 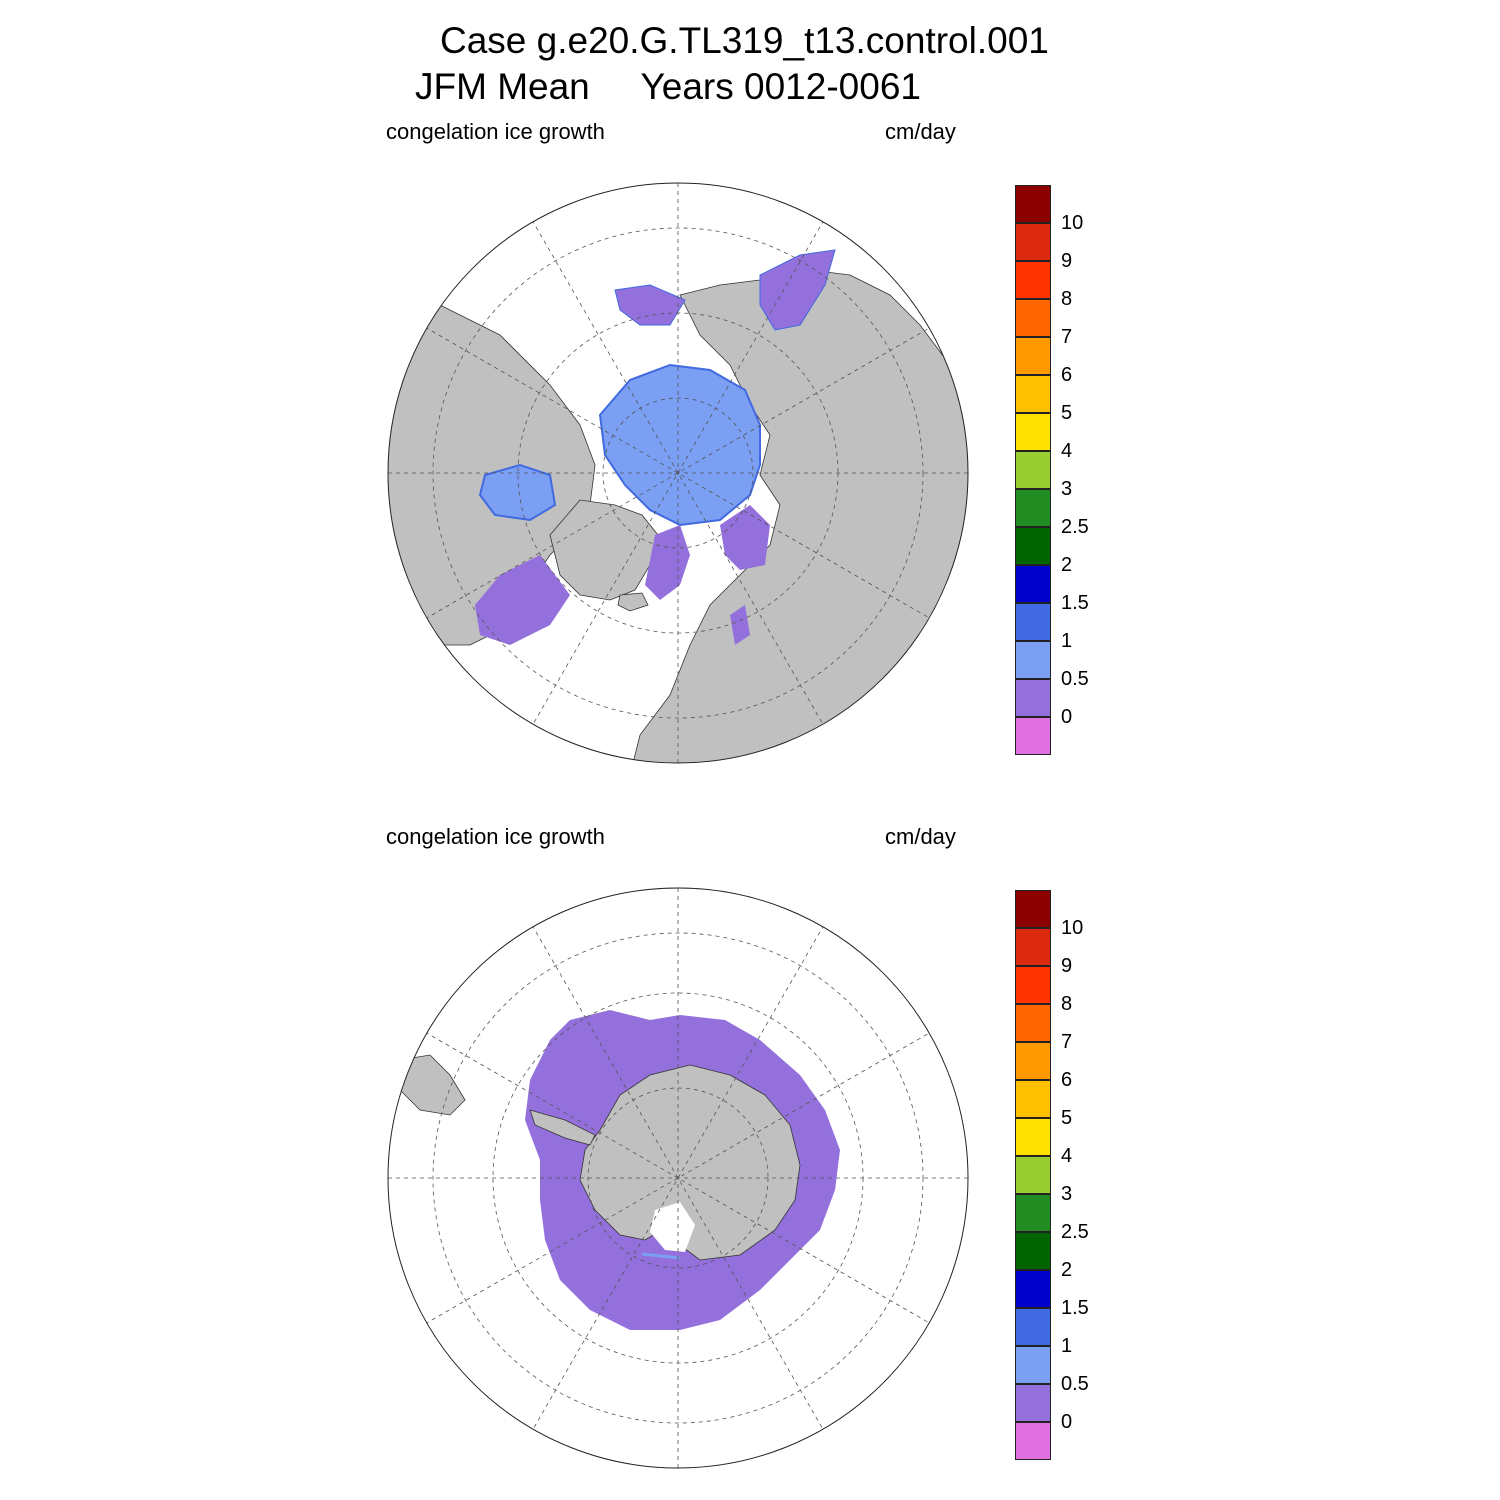 I want to click on sea-ice-edge-blue, so click(x=661, y=1256).